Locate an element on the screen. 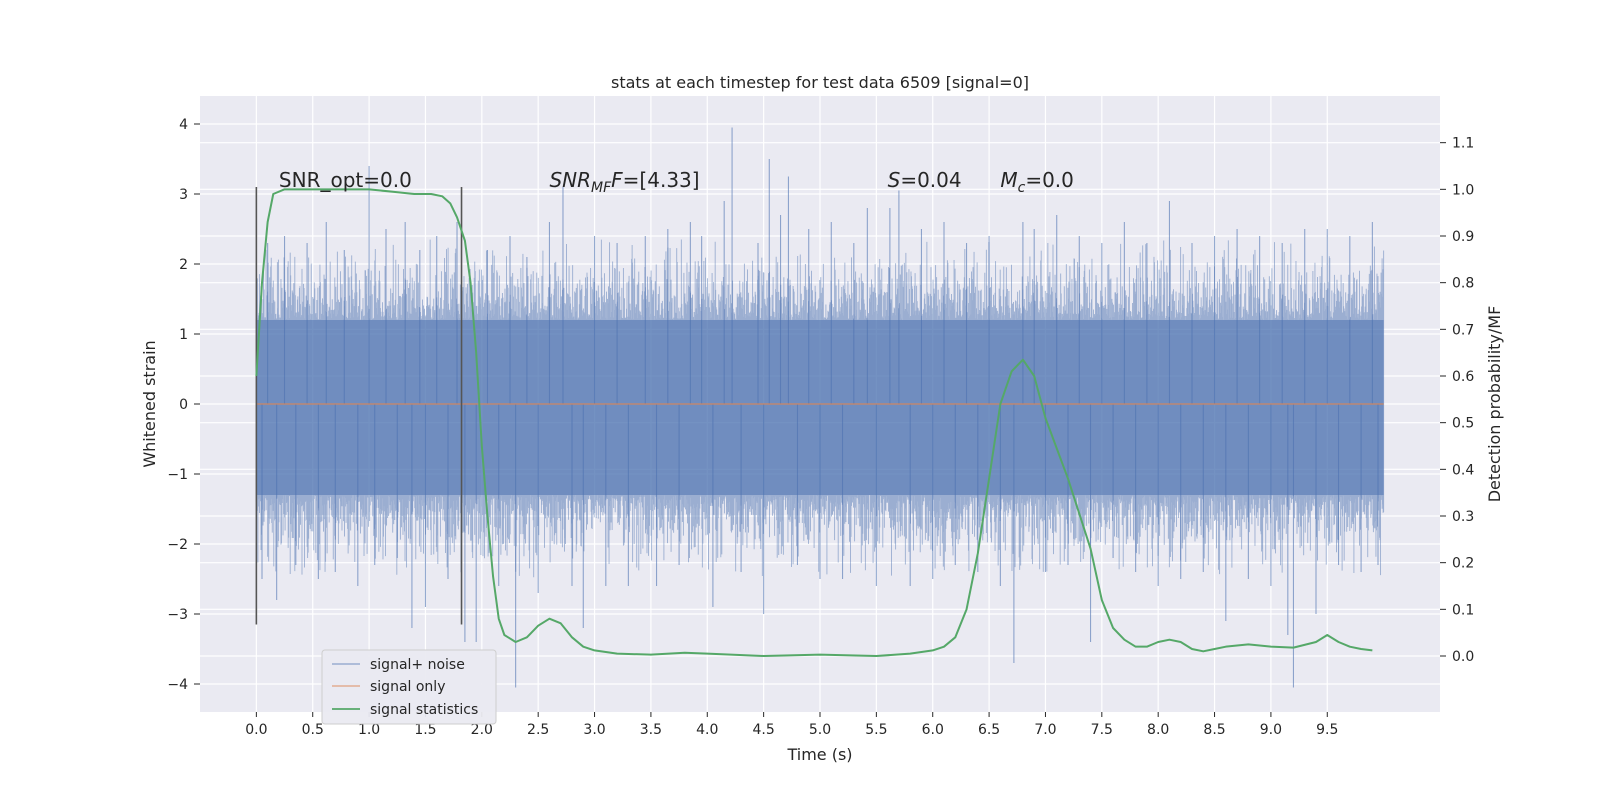 This screenshot has height=800, width=1600. legend-label-signal-only: signal only is located at coordinates (407, 687).